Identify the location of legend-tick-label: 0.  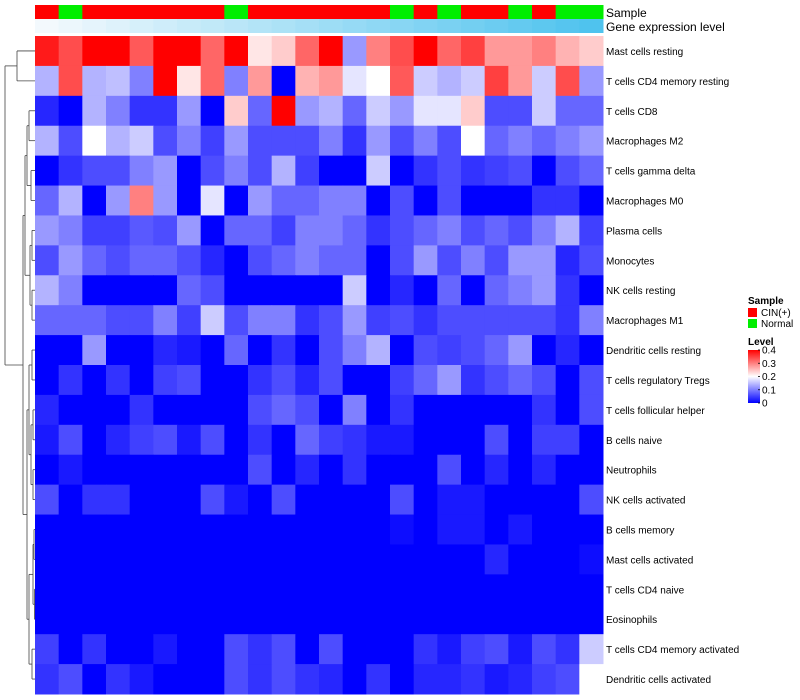
(765, 404).